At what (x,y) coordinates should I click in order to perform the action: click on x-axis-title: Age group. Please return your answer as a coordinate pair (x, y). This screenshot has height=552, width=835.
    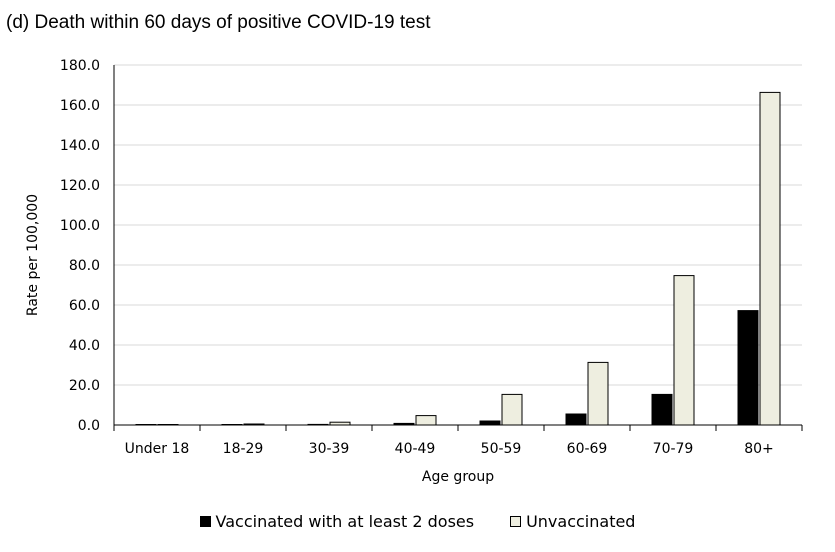
    Looking at the image, I should click on (458, 477).